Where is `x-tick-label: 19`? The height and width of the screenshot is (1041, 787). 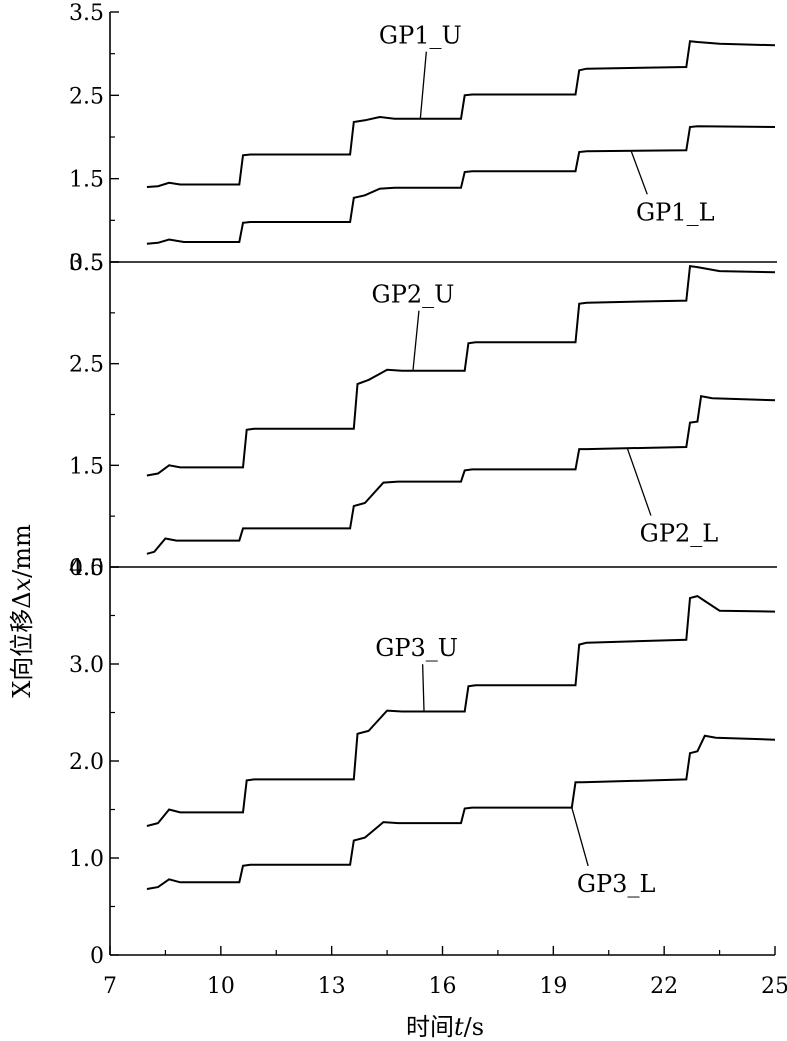
x-tick-label: 19 is located at coordinates (553, 986).